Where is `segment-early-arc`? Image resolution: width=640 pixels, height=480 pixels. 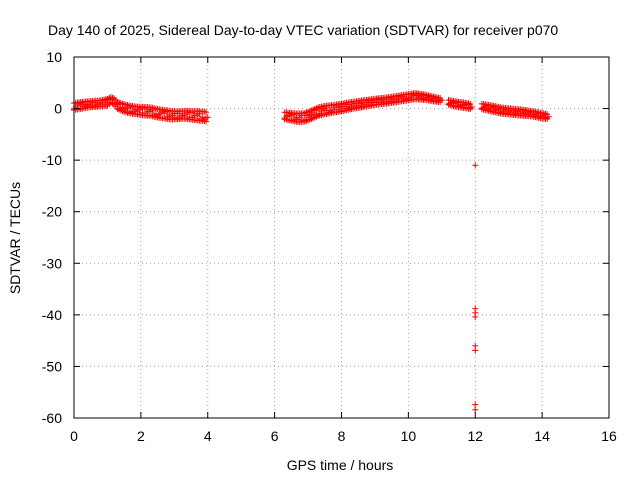
segment-early-arc is located at coordinates (141, 109).